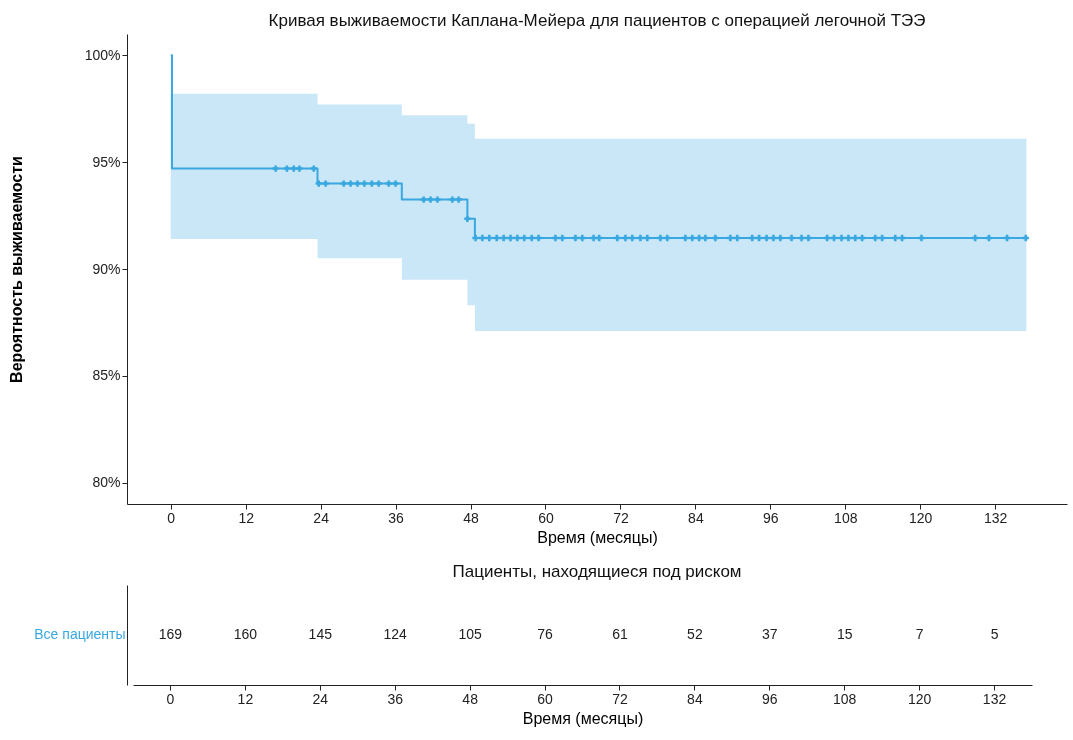  I want to click on data-label: 15, so click(844, 634).